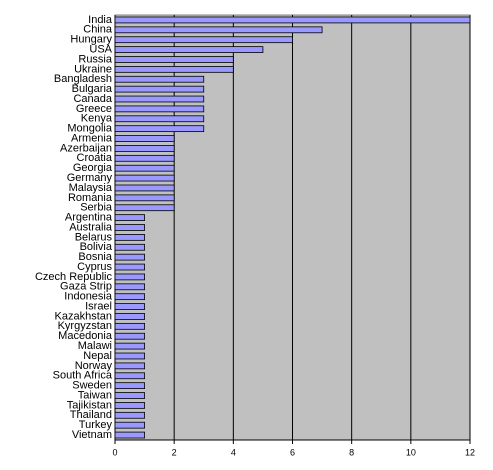 Image resolution: width=493 pixels, height=470 pixels. What do you see at coordinates (94, 109) in the screenshot?
I see `y-tick-label: Greece` at bounding box center [94, 109].